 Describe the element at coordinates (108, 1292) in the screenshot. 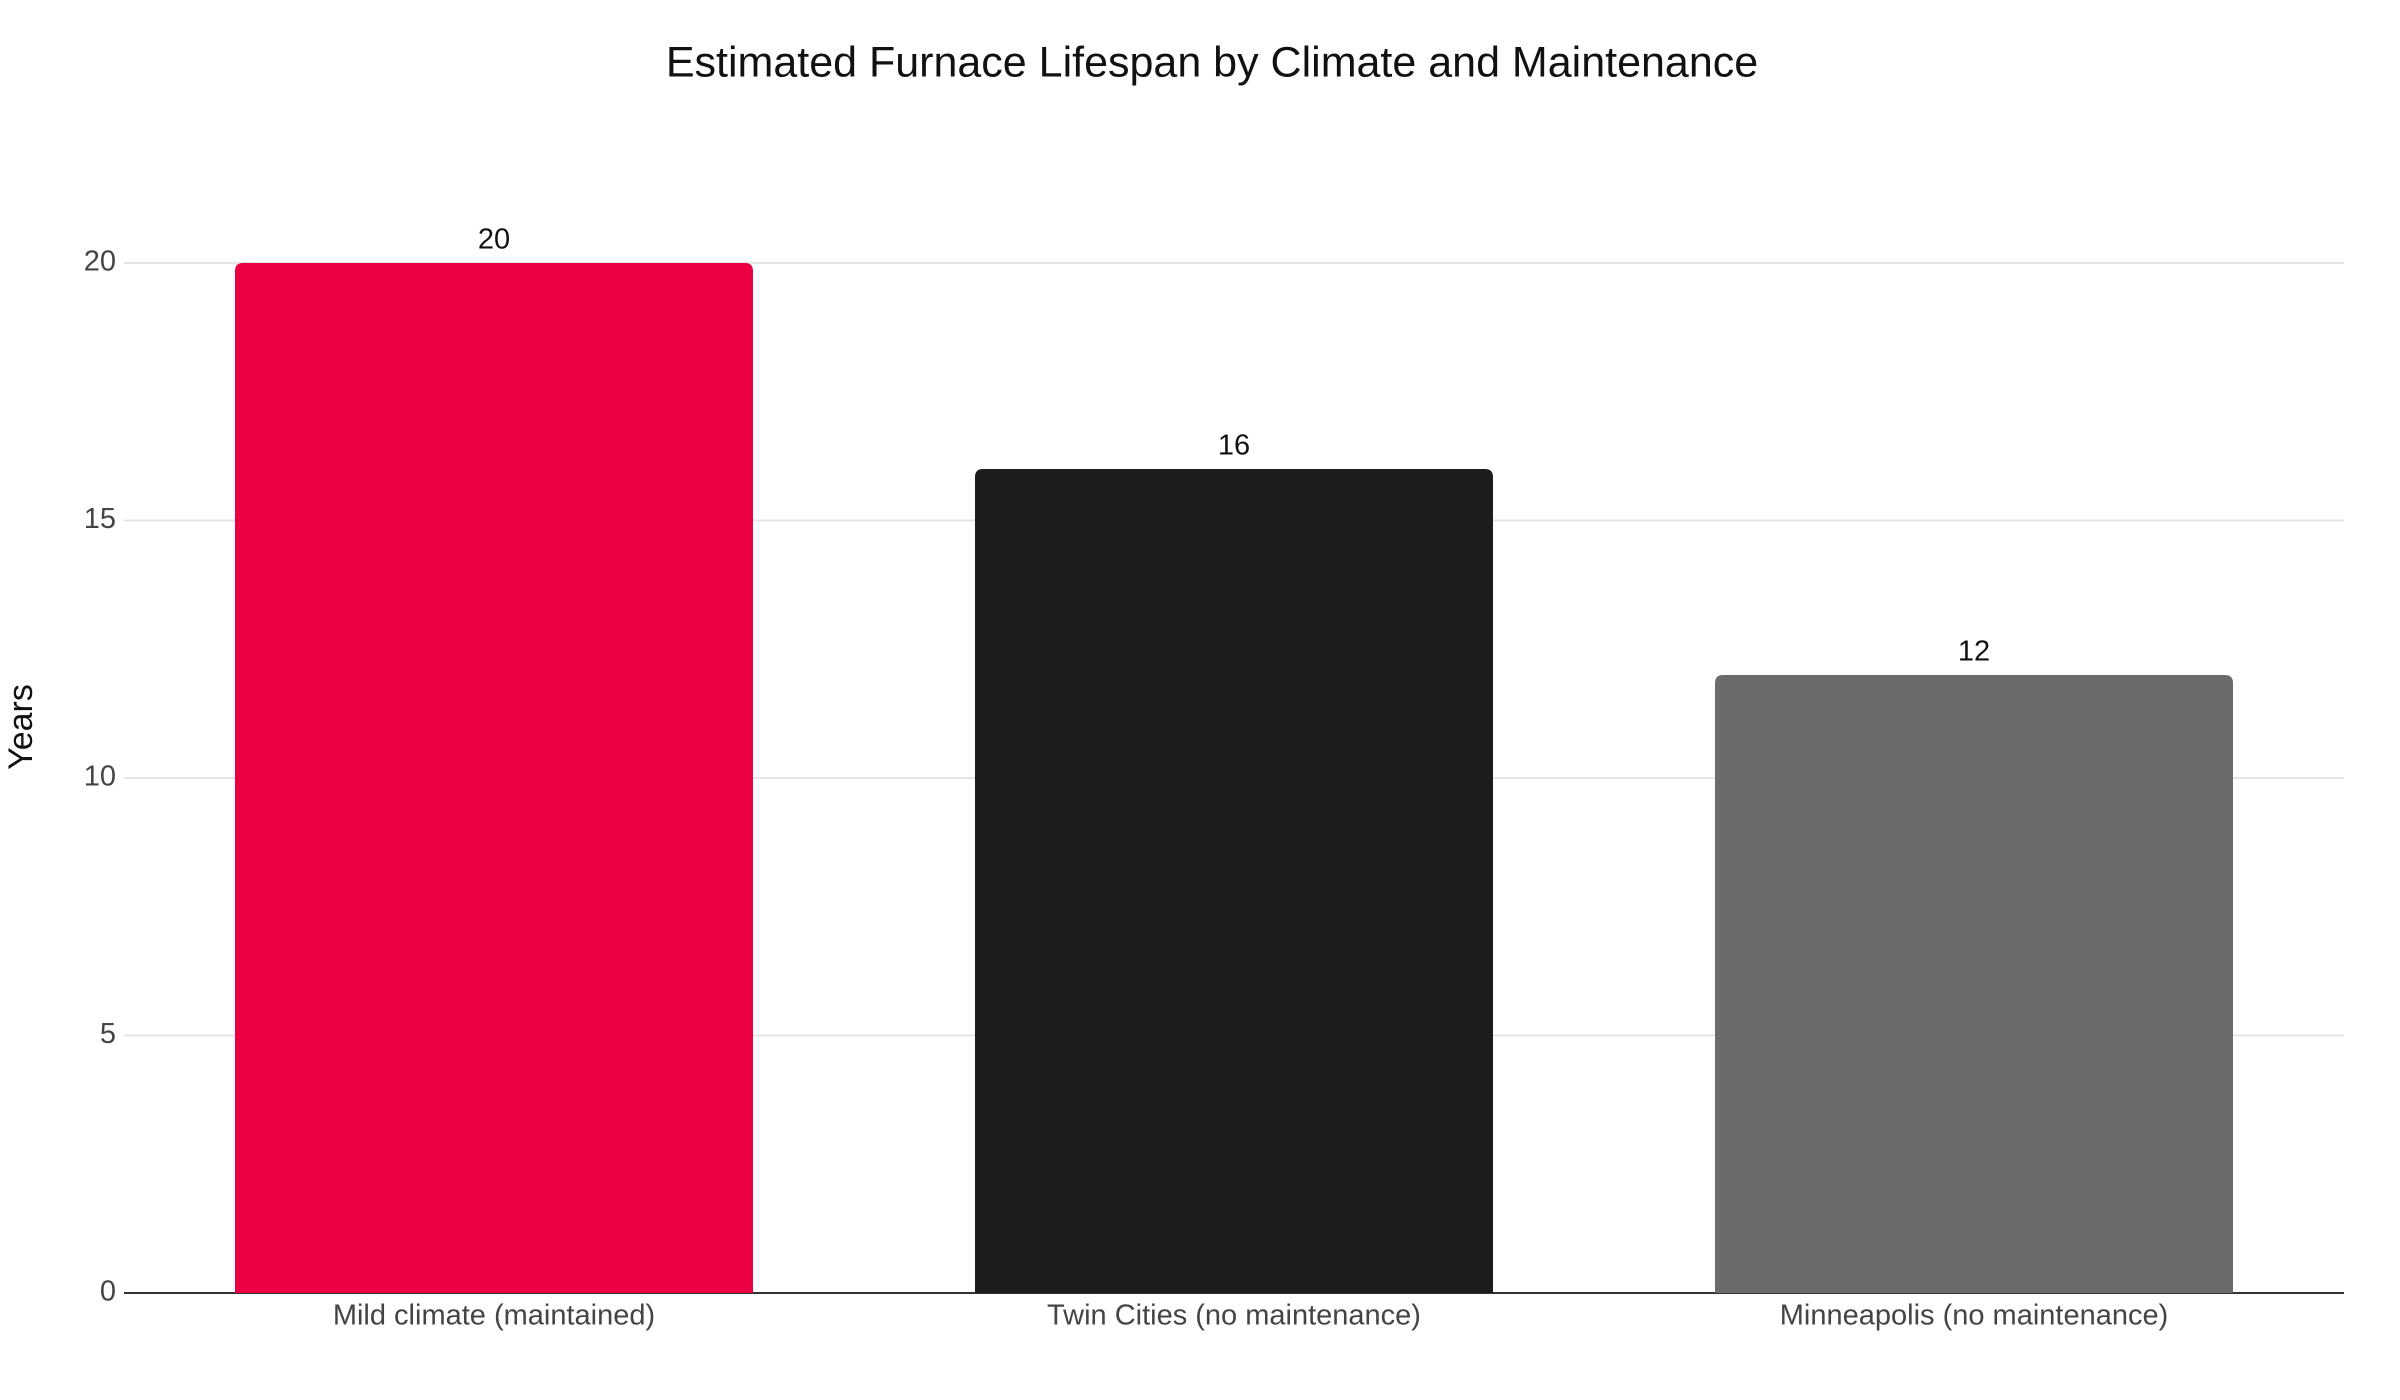

I see `y-tick-label: 0` at that location.